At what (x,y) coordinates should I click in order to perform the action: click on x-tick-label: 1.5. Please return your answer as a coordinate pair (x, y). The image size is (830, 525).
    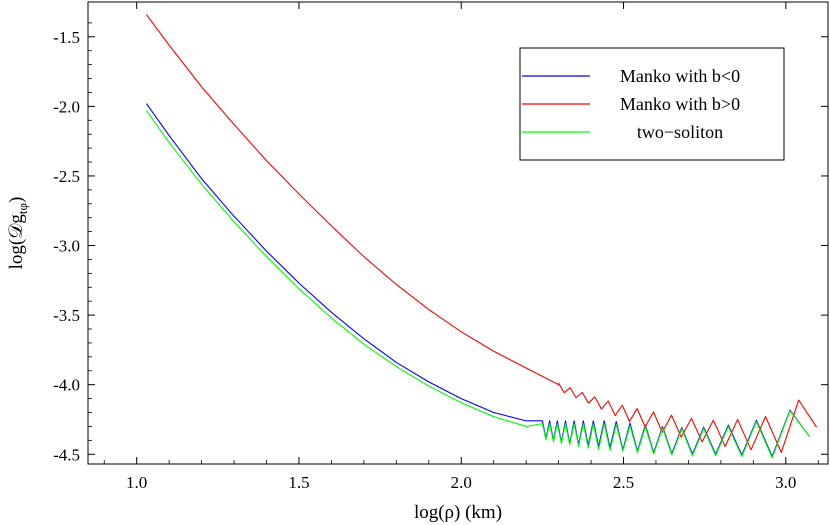
    Looking at the image, I should click on (298, 482).